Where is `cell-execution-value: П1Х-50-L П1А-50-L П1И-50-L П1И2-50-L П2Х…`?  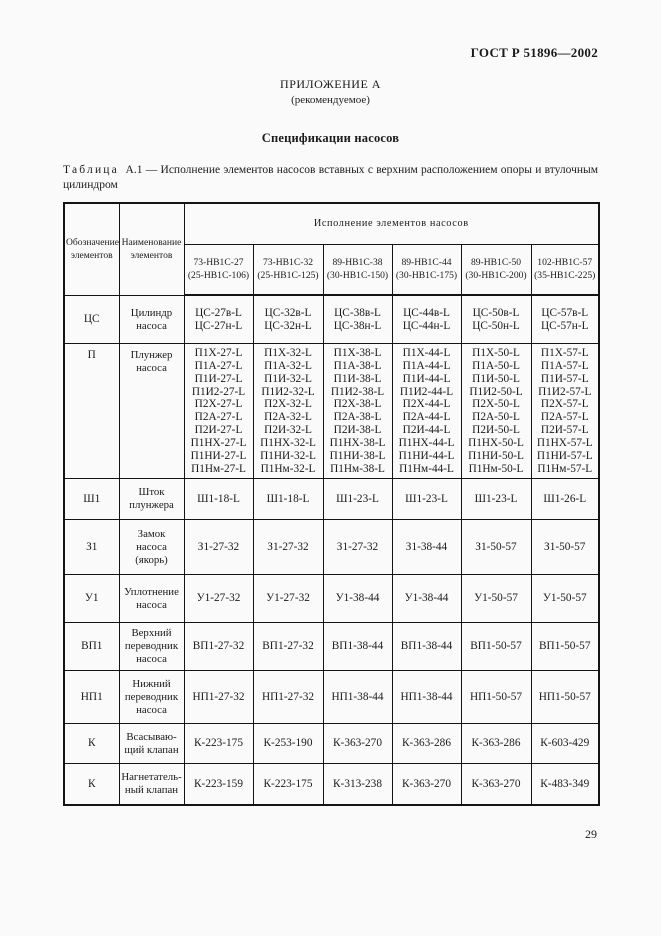
cell-execution-value: П1Х-50-L П1А-50-L П1И-50-L П1И2-50-L П2Х… is located at coordinates (496, 411).